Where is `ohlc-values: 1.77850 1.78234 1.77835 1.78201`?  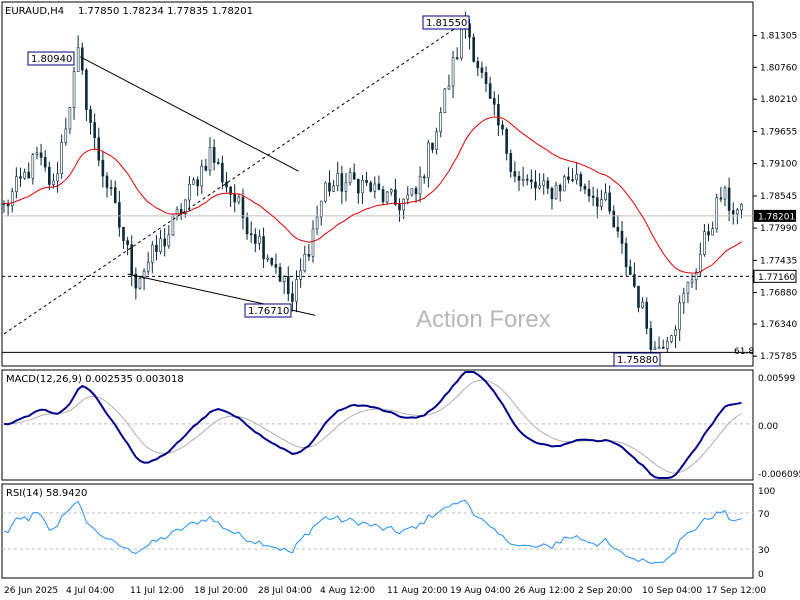
ohlc-values: 1.77850 1.78234 1.77835 1.78201 is located at coordinates (165, 11).